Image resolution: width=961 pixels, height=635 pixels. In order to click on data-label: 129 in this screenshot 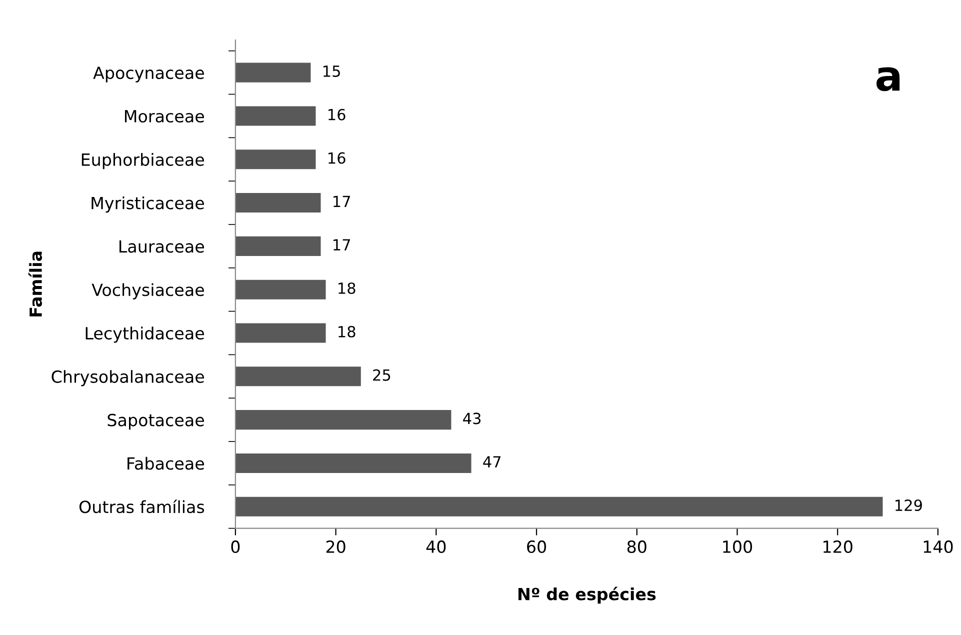, I will do `click(909, 505)`.